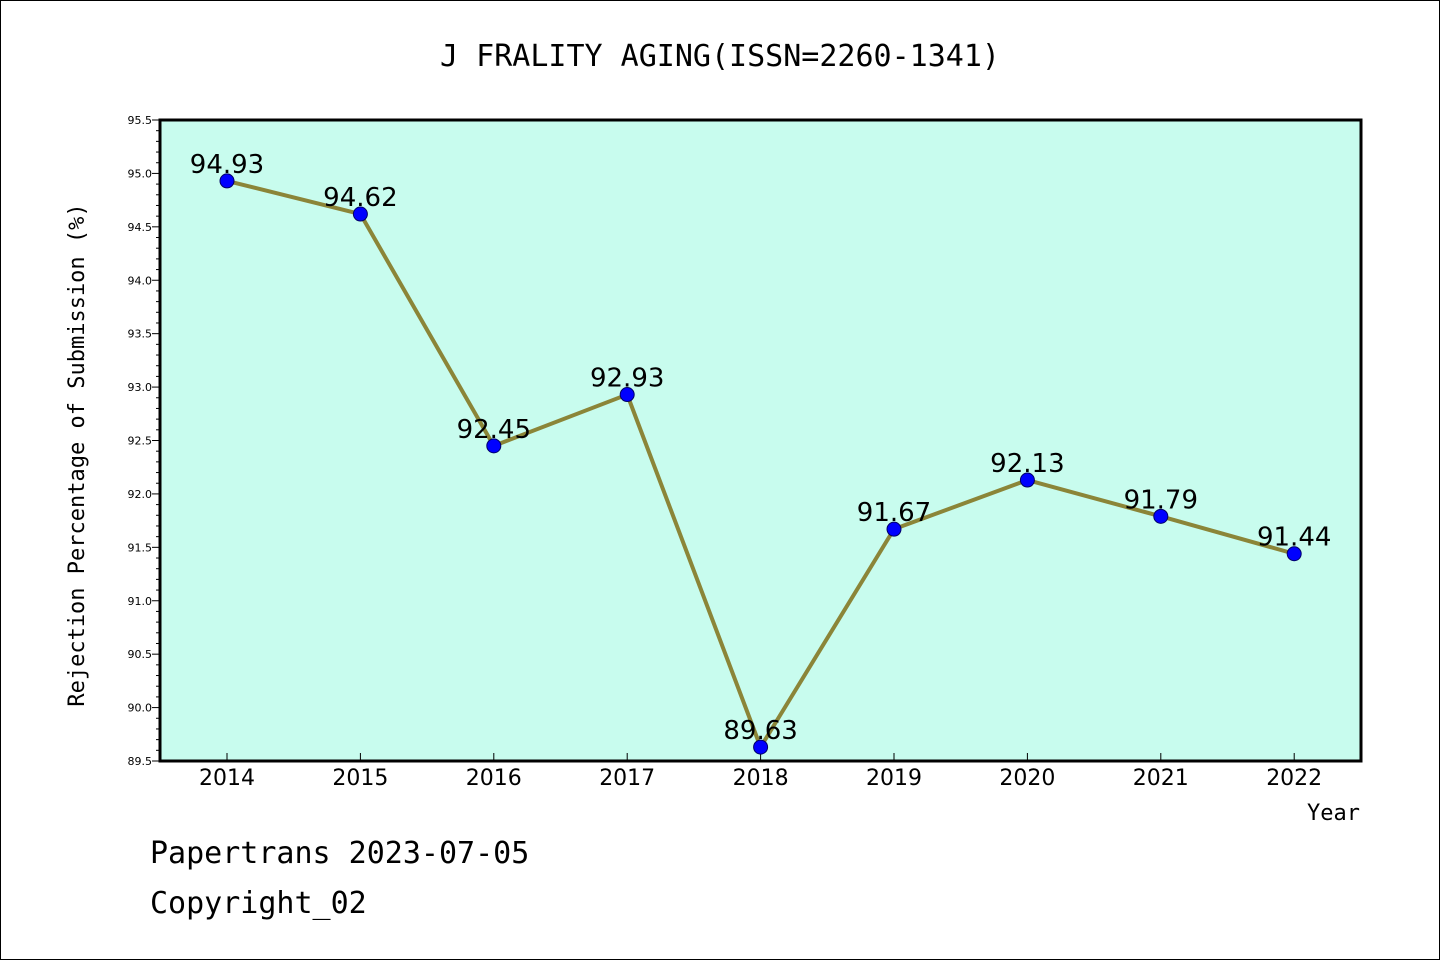 This screenshot has height=960, width=1440. What do you see at coordinates (140, 654) in the screenshot?
I see `y-tick-label: 90.5` at bounding box center [140, 654].